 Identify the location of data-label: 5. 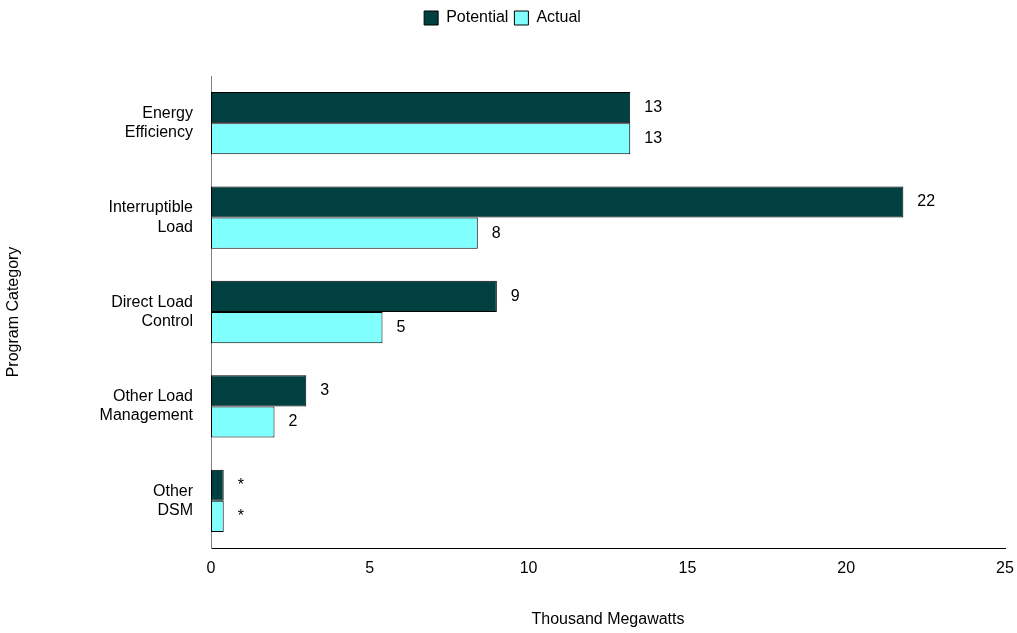
(401, 326).